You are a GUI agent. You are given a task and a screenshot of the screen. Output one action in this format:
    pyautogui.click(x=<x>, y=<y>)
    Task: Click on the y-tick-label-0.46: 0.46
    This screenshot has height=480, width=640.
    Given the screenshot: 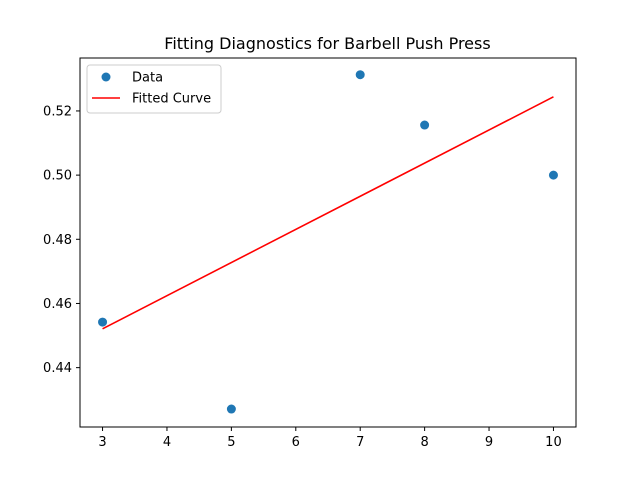 What is the action you would take?
    pyautogui.click(x=57, y=304)
    